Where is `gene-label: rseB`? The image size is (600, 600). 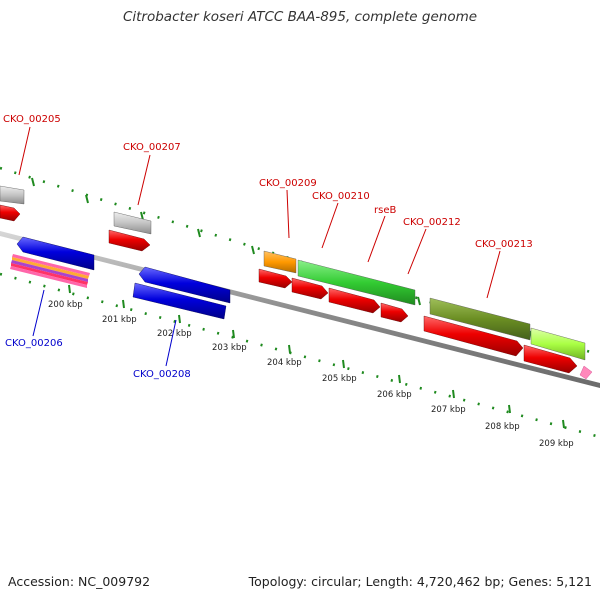 gene-label: rseB is located at coordinates (385, 210).